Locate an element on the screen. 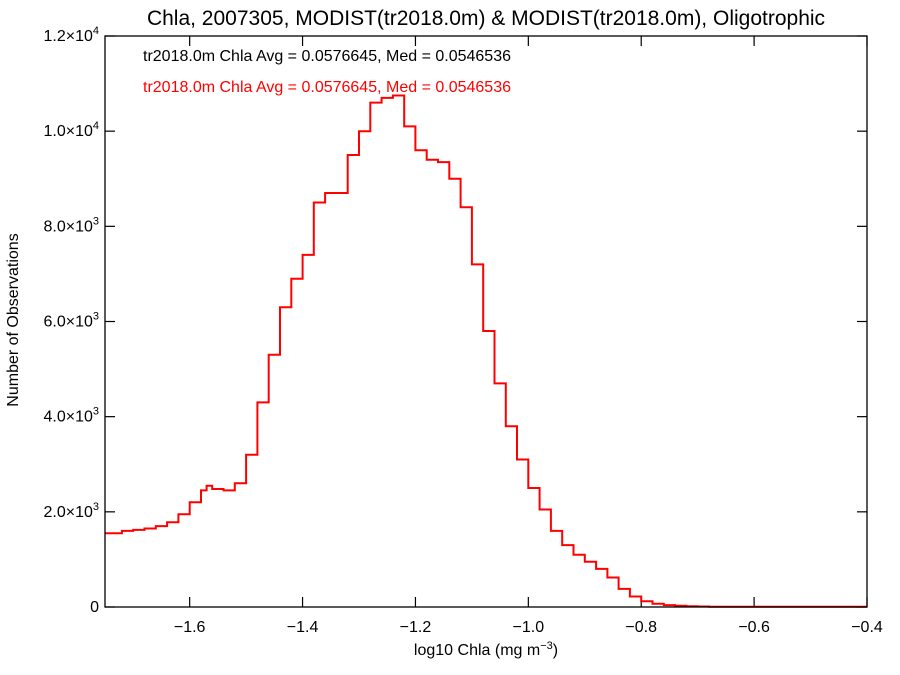 This screenshot has height=675, width=900. y-tick-label: 8.0×10³ is located at coordinates (71, 225).